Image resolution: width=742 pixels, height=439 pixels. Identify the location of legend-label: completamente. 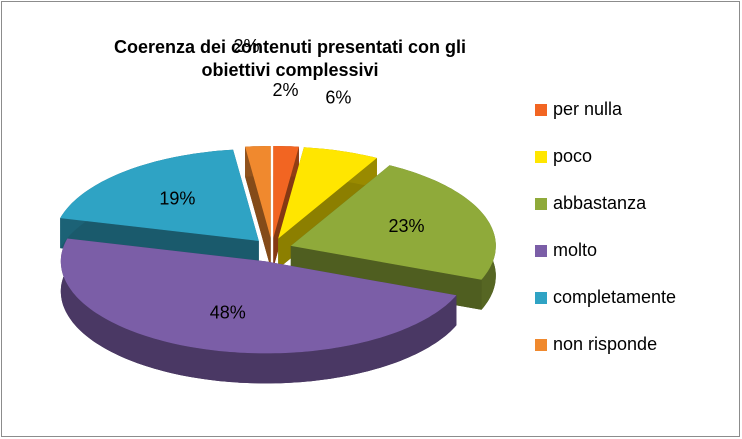
(614, 297).